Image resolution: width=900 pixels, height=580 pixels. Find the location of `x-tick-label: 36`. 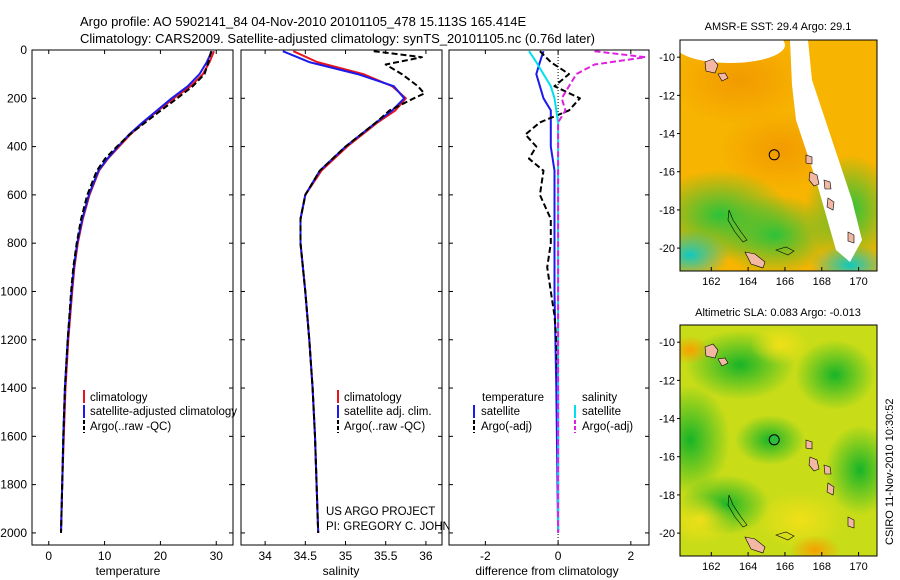

x-tick-label: 36 is located at coordinates (426, 556).